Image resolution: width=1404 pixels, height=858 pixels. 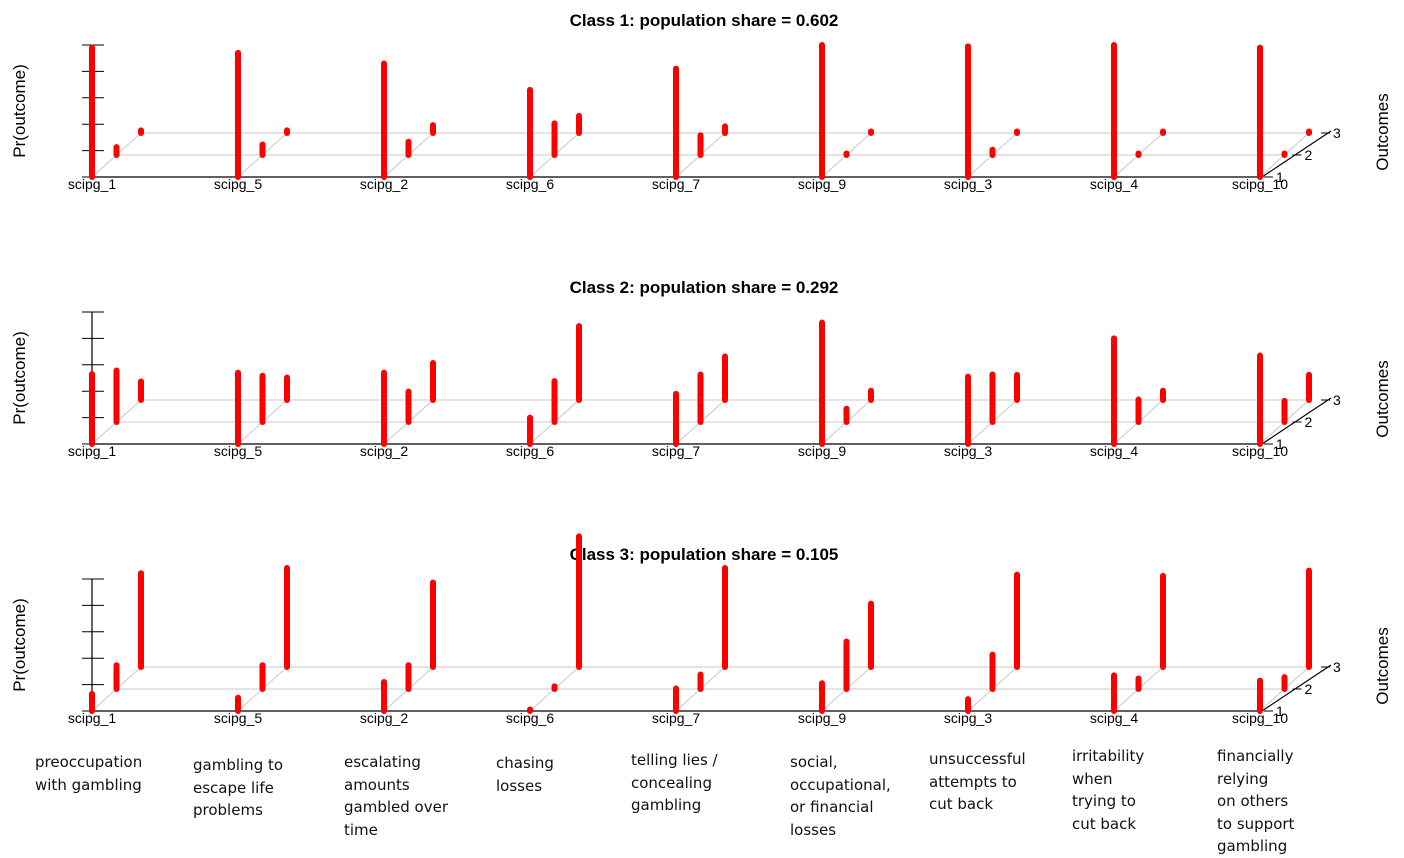 I want to click on description-line: social,, so click(x=814, y=762).